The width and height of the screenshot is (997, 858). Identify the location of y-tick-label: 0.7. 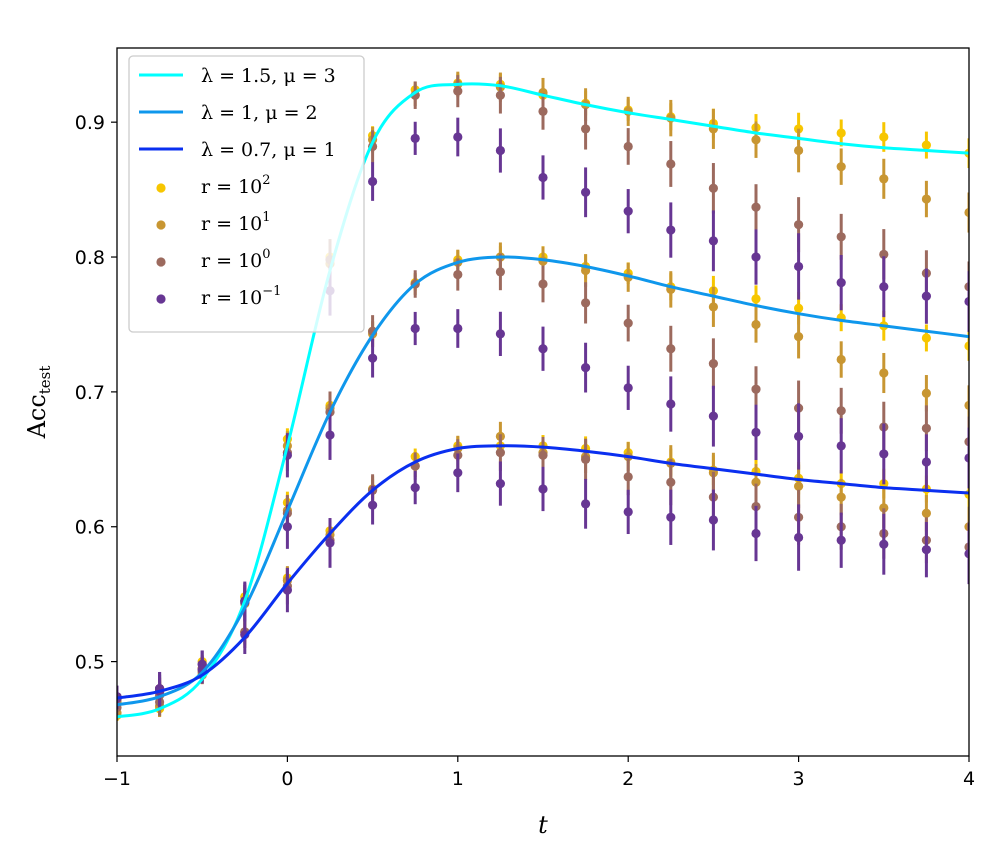
(90, 393).